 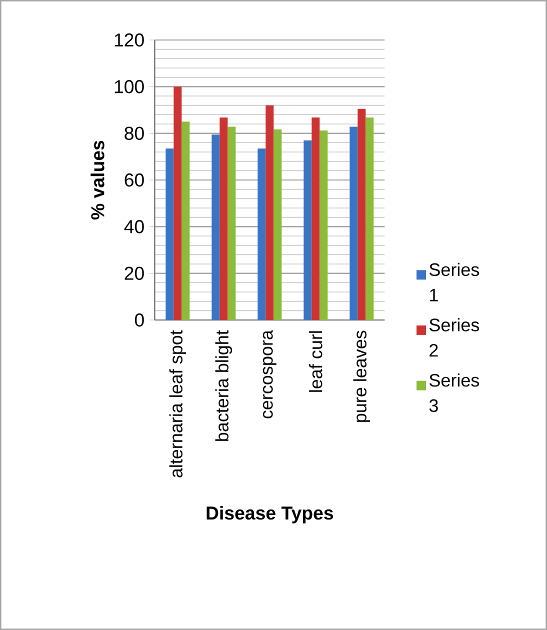 I want to click on y-axis-title: % values, so click(x=97, y=180).